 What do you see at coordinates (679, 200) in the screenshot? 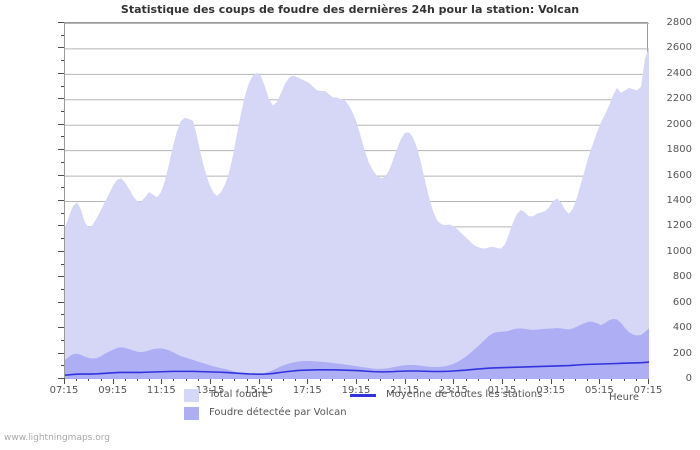
I see `y-tick-label: 1400` at bounding box center [679, 200].